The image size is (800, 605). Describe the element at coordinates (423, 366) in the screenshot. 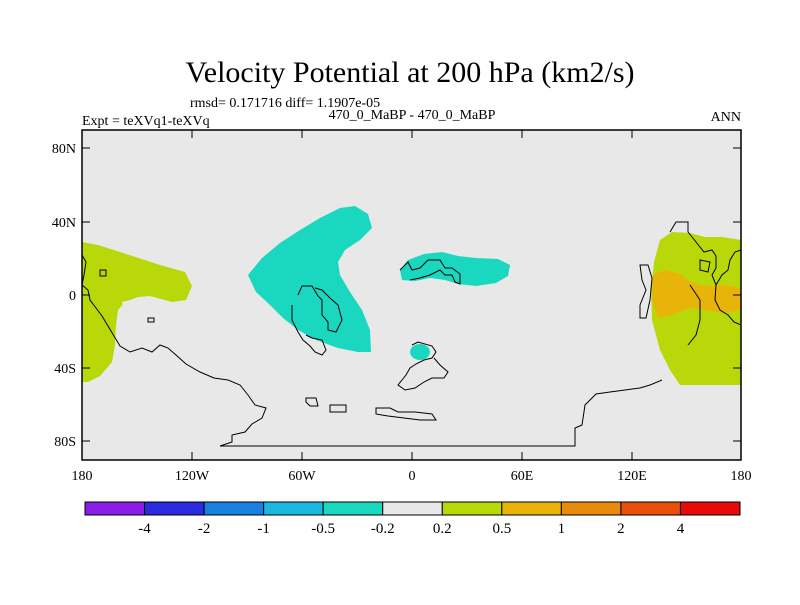

I see `coastline-india` at that location.